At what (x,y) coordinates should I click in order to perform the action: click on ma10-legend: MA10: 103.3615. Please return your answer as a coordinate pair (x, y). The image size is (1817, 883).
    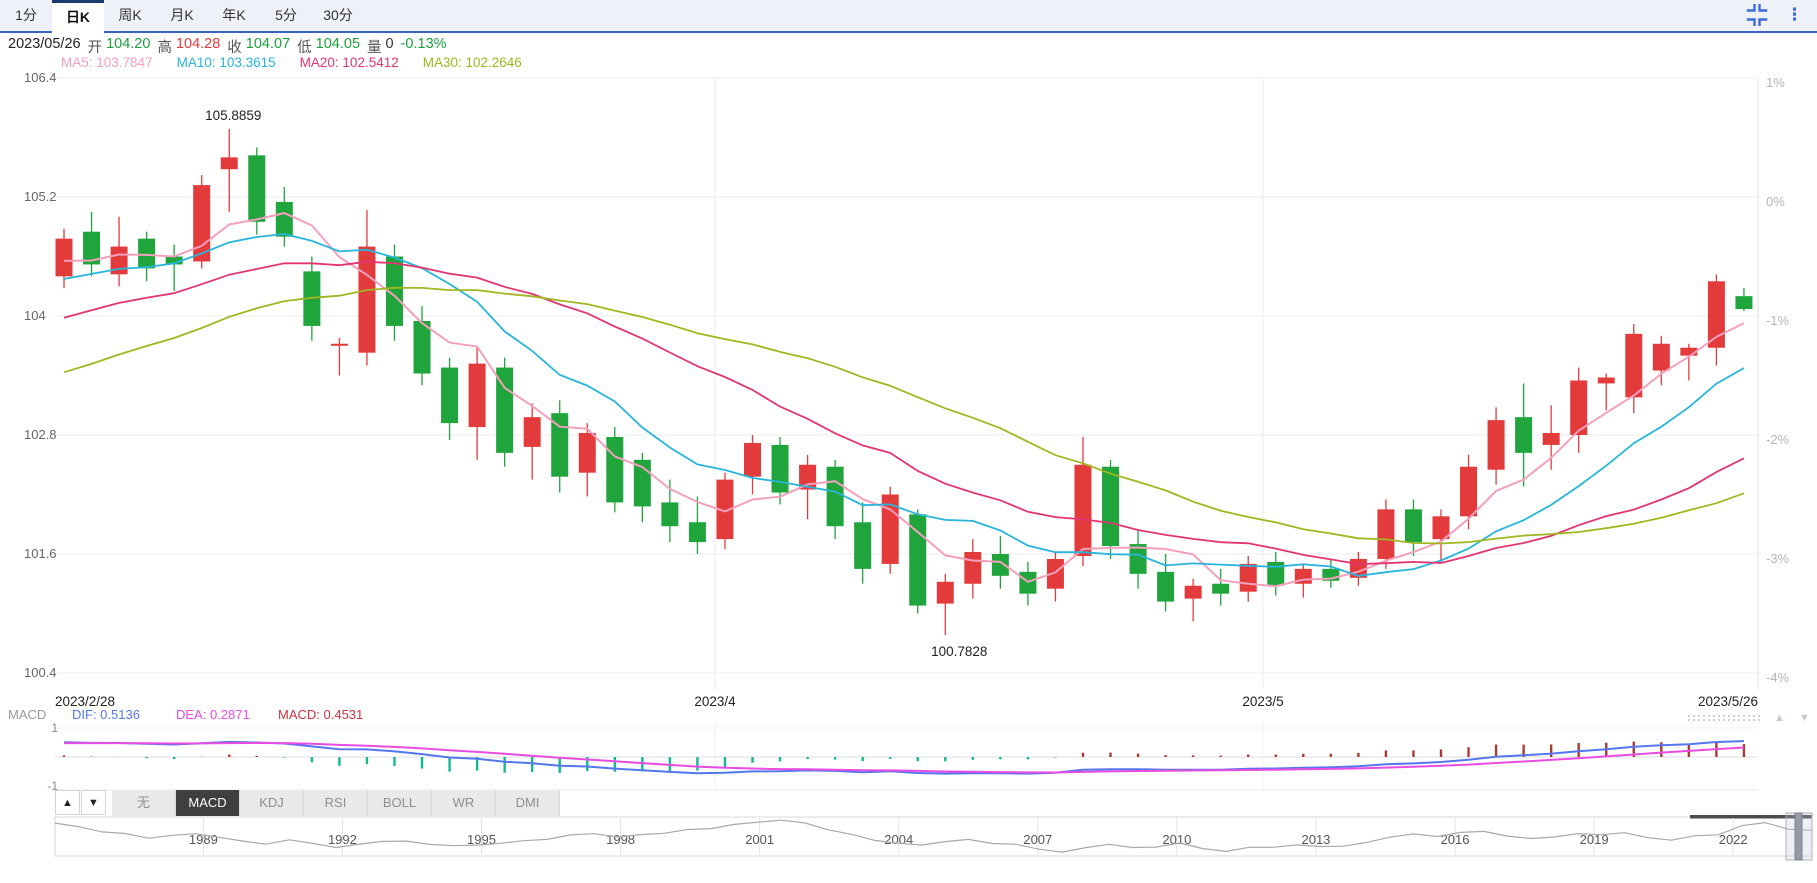
    Looking at the image, I should click on (226, 62).